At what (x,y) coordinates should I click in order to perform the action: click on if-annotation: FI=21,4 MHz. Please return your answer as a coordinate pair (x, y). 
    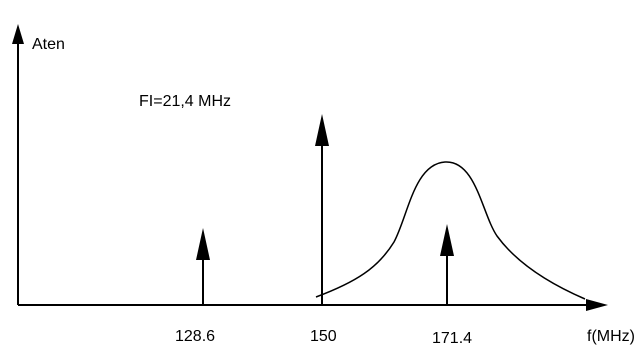
    Looking at the image, I should click on (185, 101).